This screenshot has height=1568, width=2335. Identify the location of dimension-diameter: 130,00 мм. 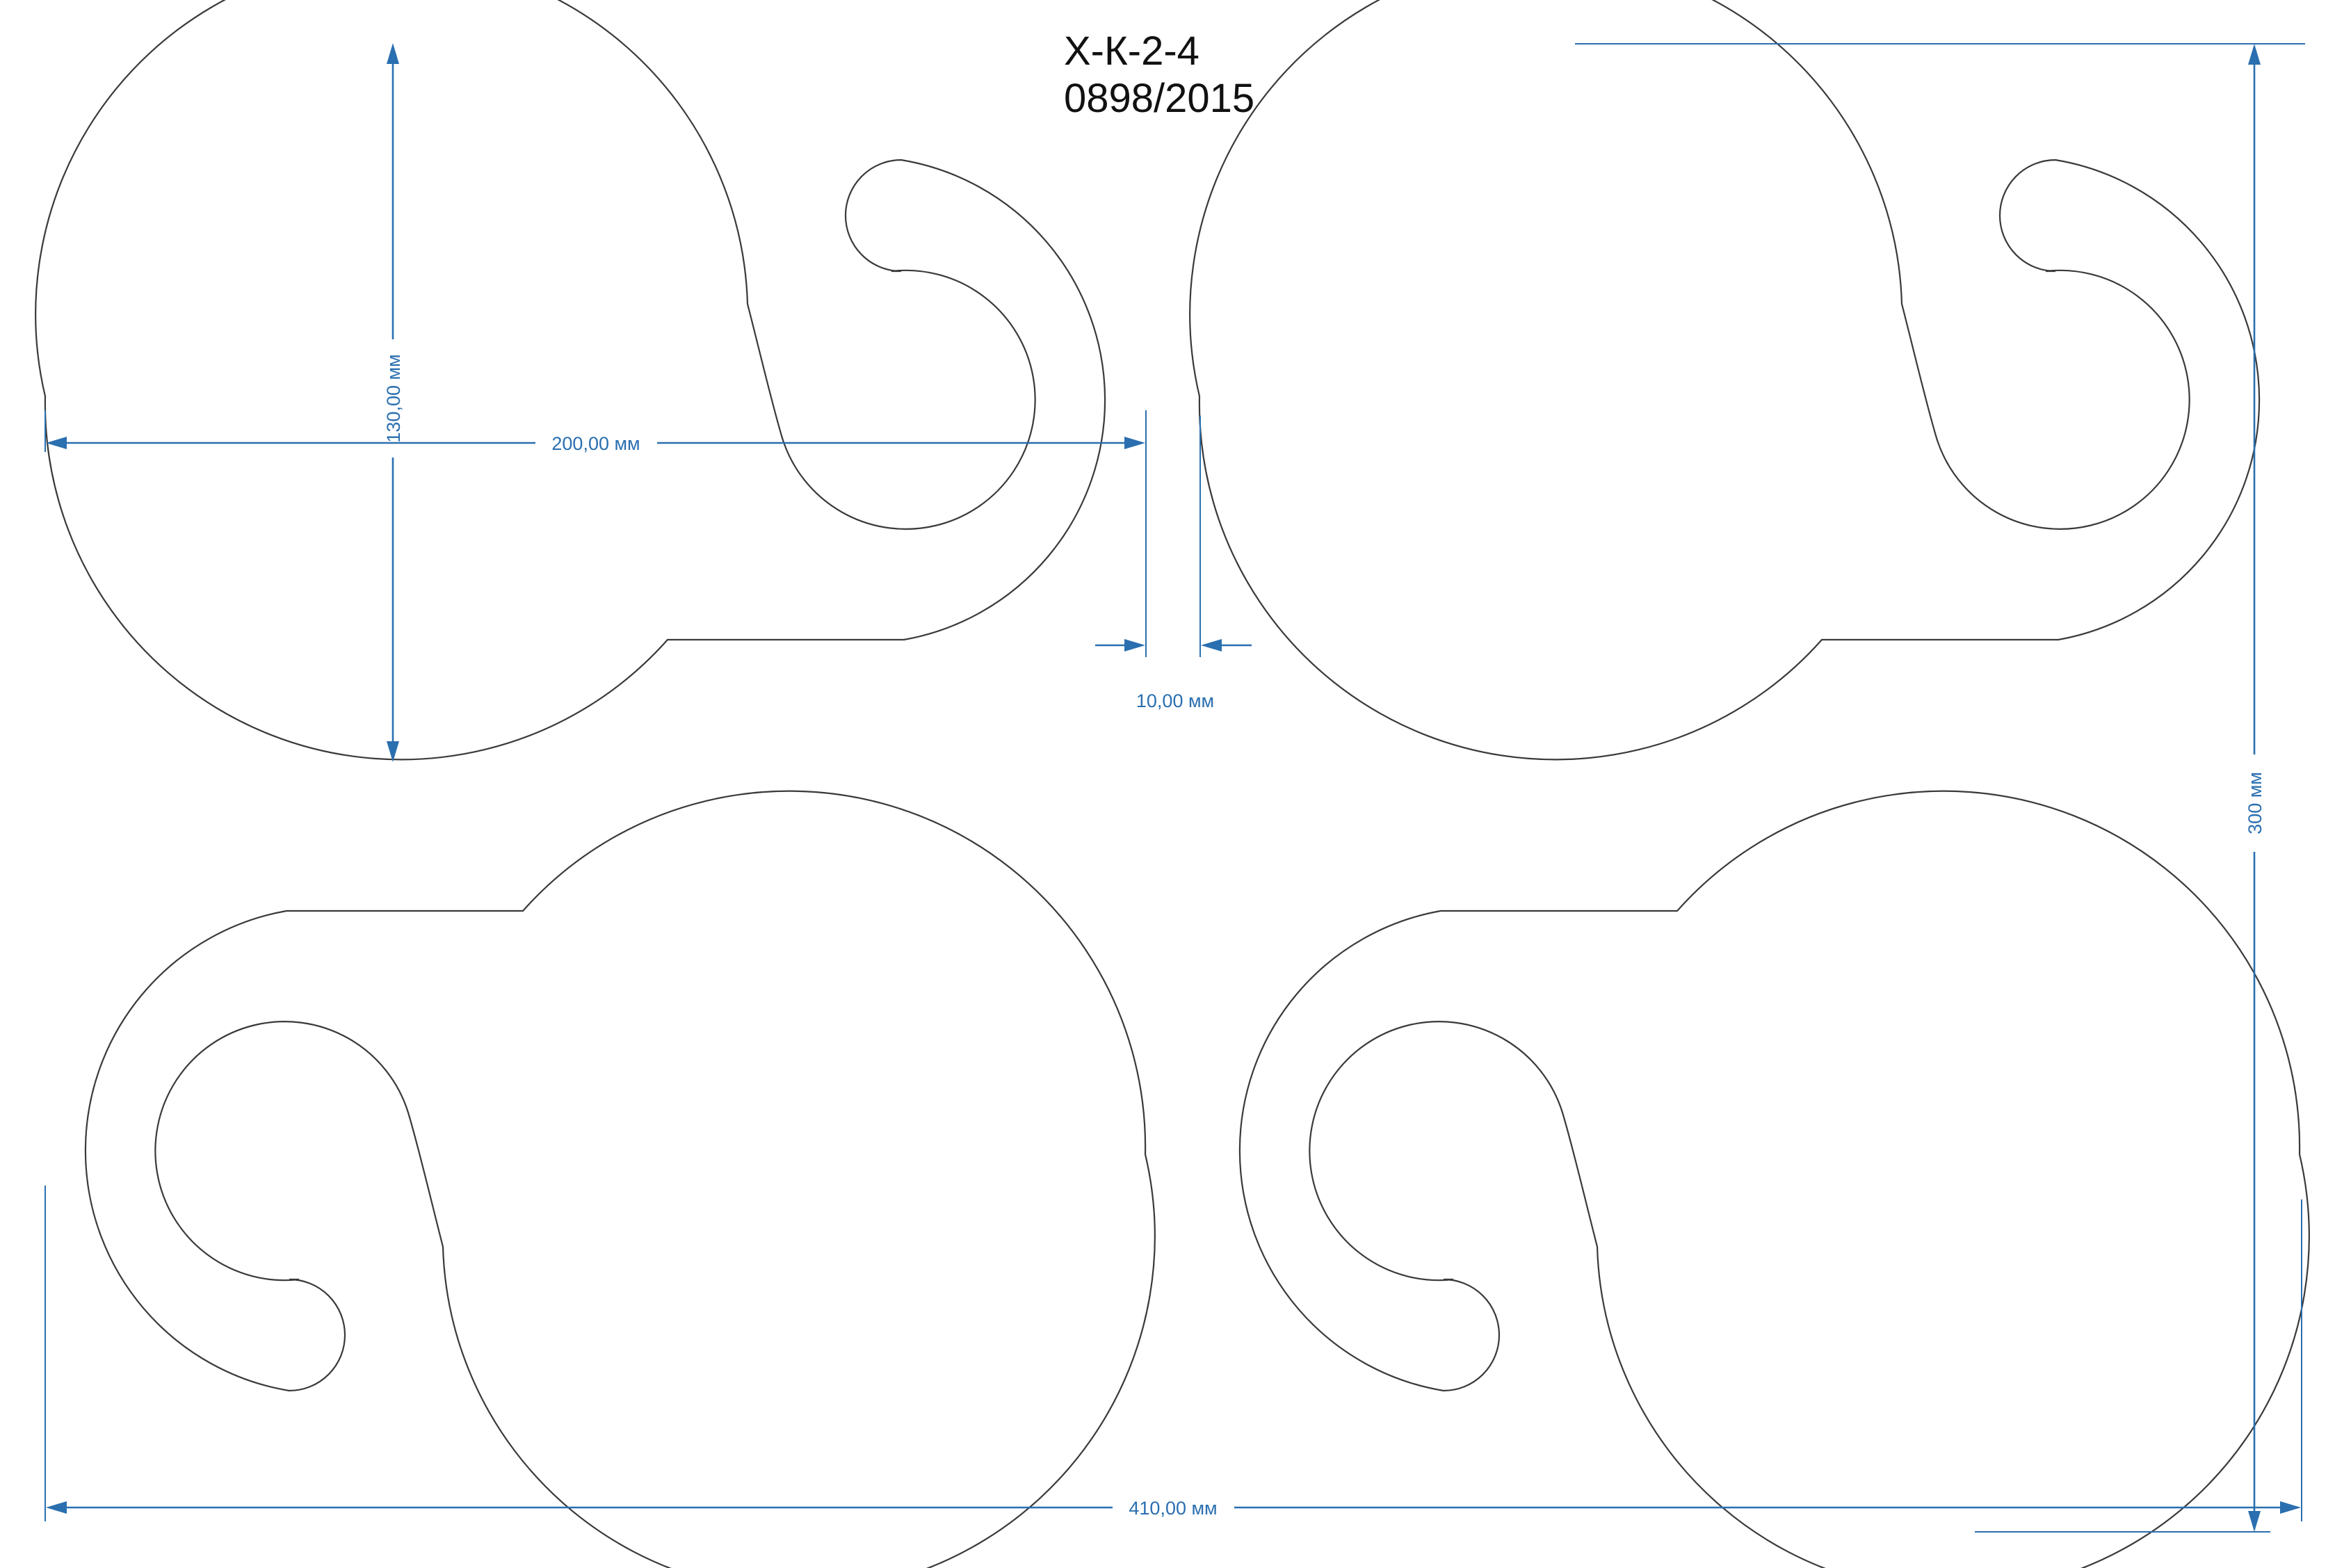
(393, 402).